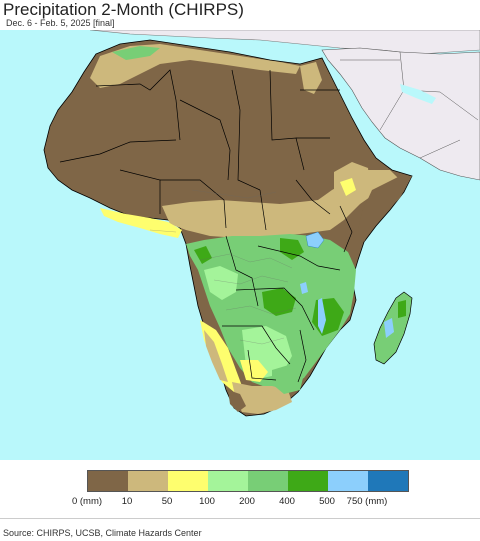  Describe the element at coordinates (279, 302) in the screenshot. I see `dark-green-zambia` at that location.